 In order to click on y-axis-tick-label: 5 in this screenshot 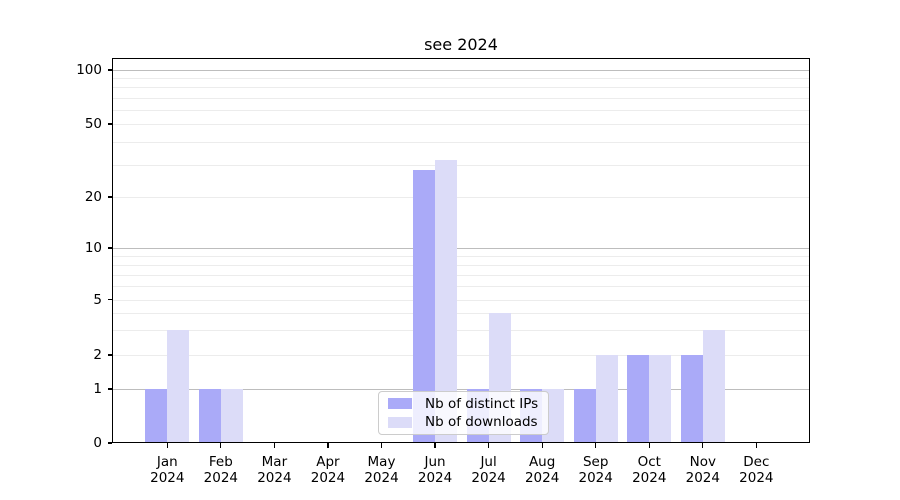, I will do `click(97, 299)`.